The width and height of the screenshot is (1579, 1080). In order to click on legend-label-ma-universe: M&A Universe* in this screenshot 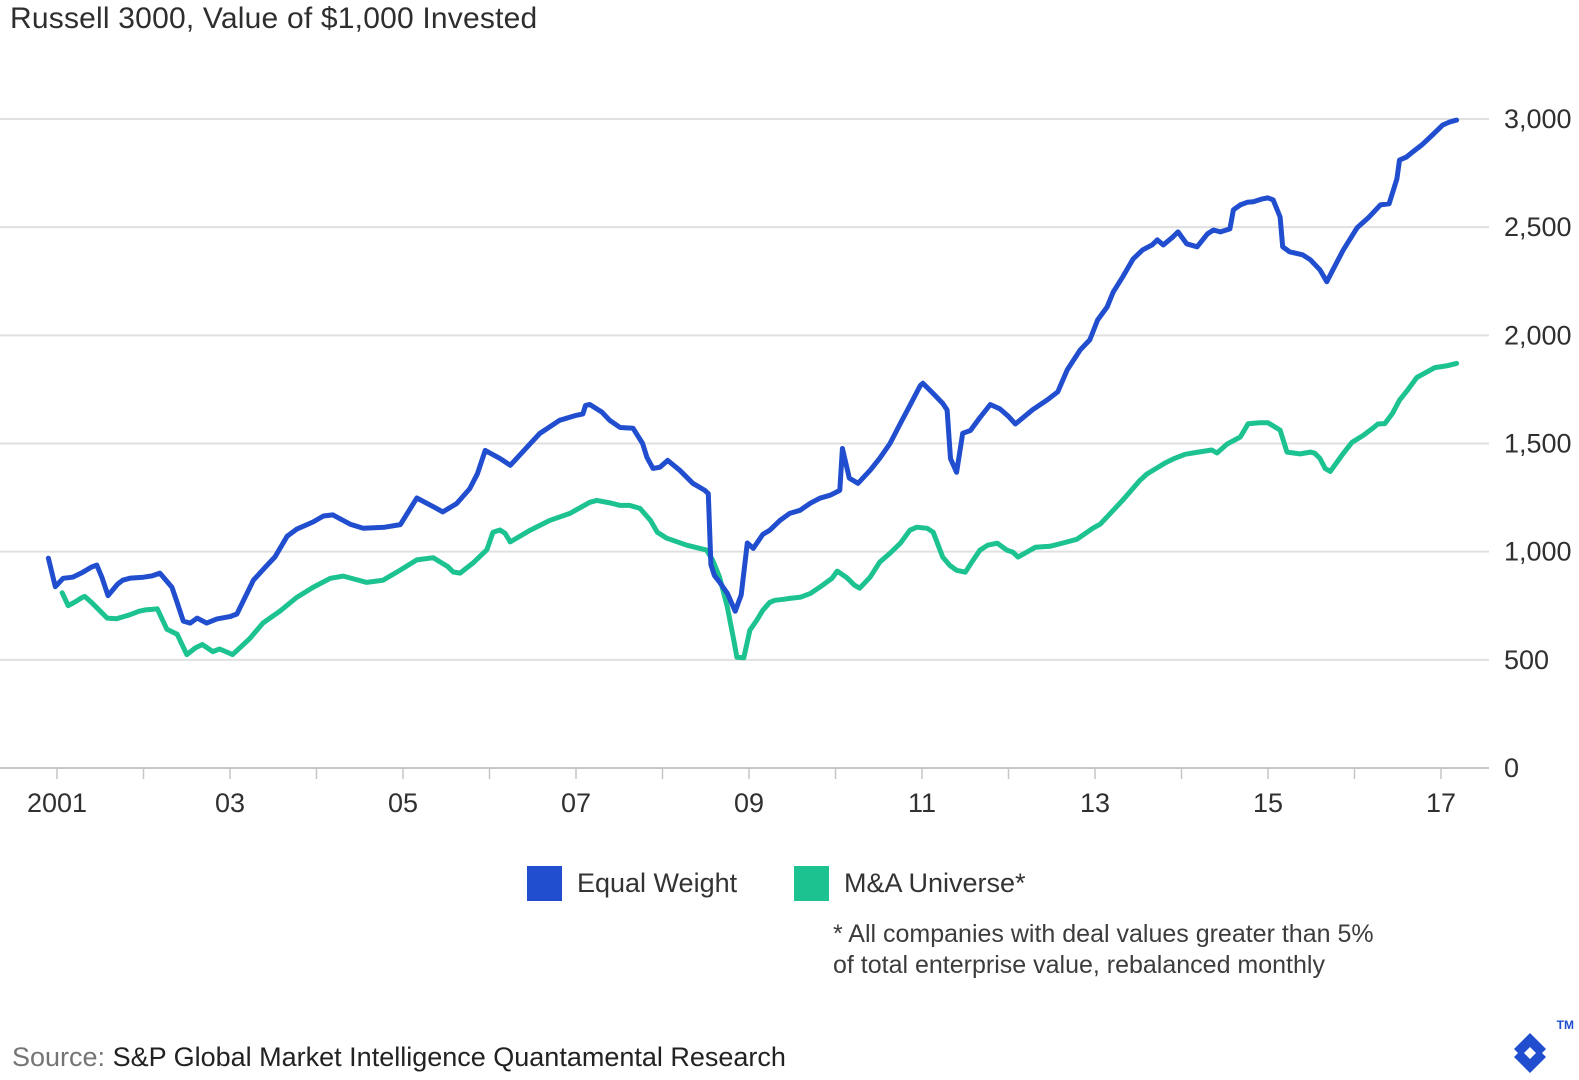, I will do `click(935, 883)`.